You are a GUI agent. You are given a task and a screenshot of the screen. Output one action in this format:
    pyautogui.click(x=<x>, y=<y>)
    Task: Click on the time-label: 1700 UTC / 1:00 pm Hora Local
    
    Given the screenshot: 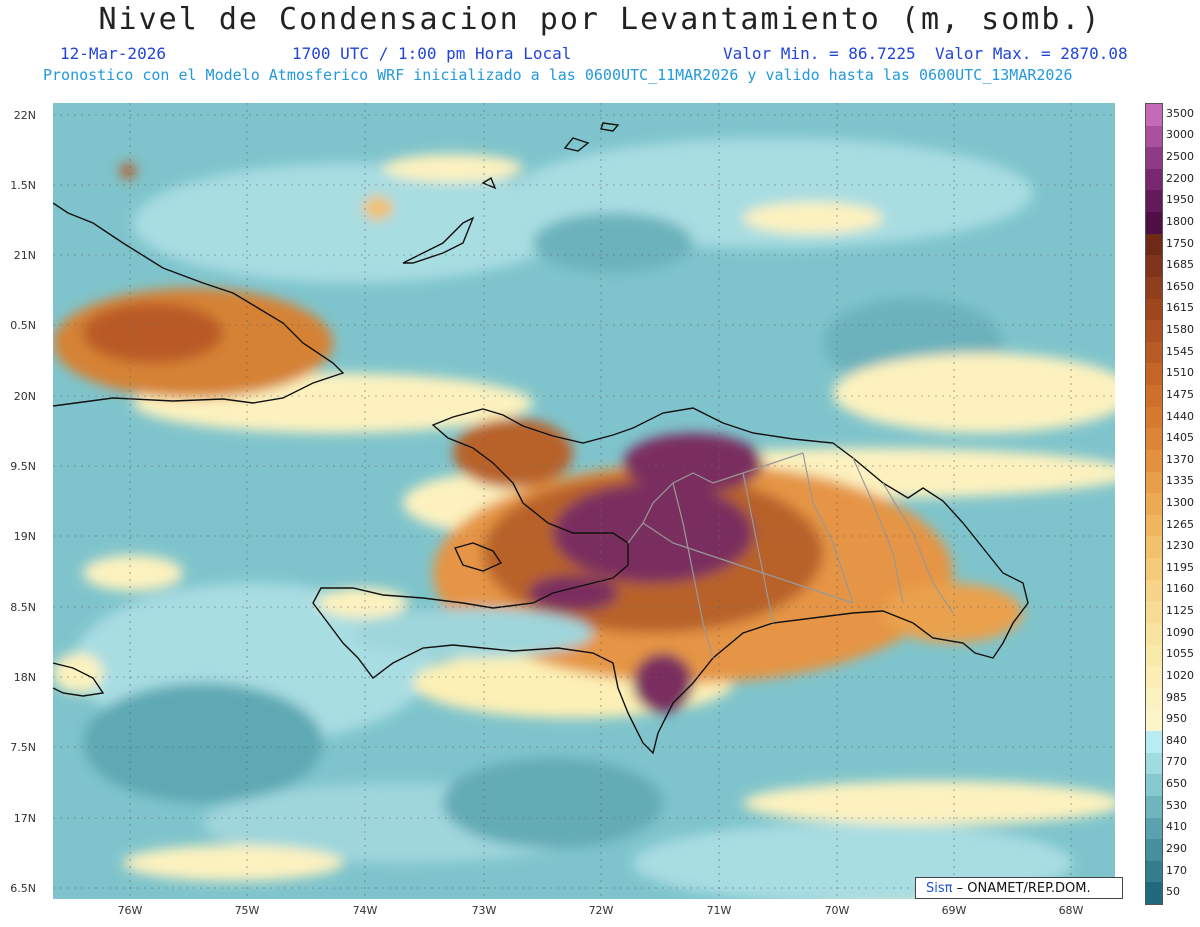 What is the action you would take?
    pyautogui.click(x=432, y=53)
    